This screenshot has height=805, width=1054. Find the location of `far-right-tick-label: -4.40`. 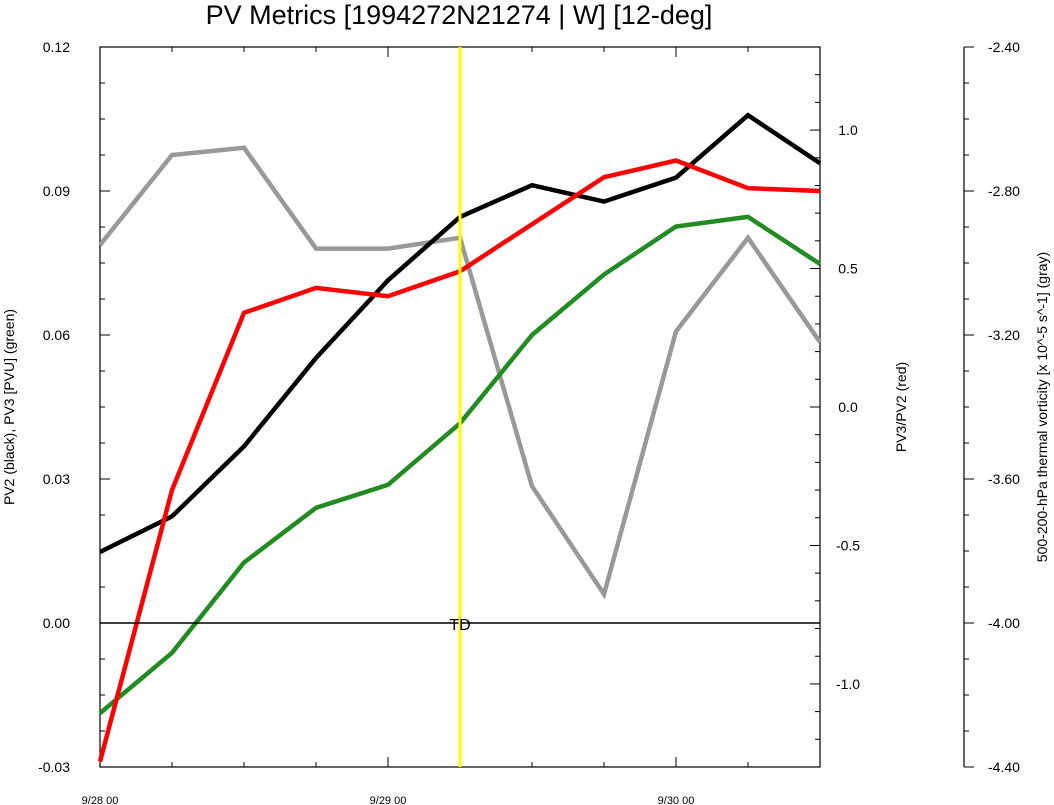

far-right-tick-label: -4.40 is located at coordinates (1004, 767).